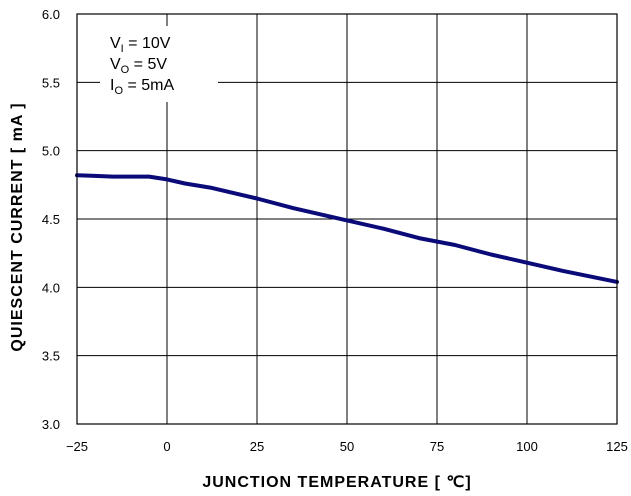 The height and width of the screenshot is (496, 631). Describe the element at coordinates (166, 446) in the screenshot. I see `x-tick-label: 0` at that location.